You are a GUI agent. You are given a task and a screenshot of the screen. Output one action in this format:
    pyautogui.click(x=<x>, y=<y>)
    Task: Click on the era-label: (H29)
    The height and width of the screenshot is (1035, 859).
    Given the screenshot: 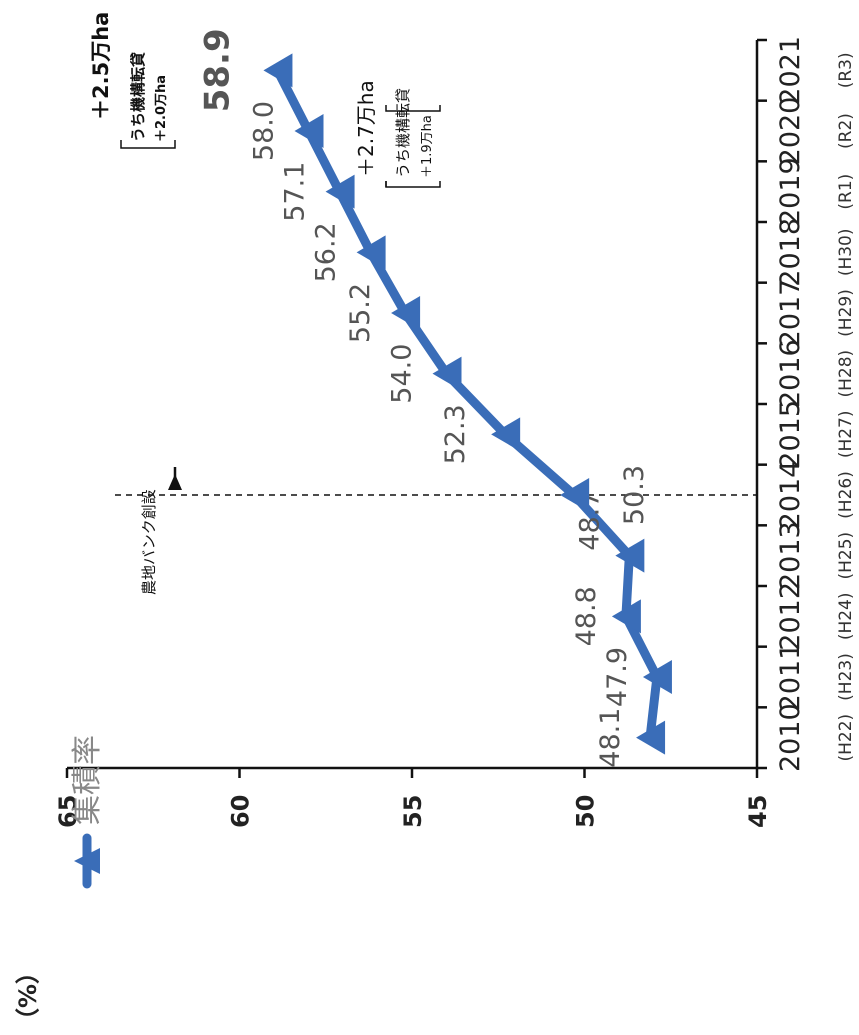 What is the action you would take?
    pyautogui.click(x=846, y=313)
    